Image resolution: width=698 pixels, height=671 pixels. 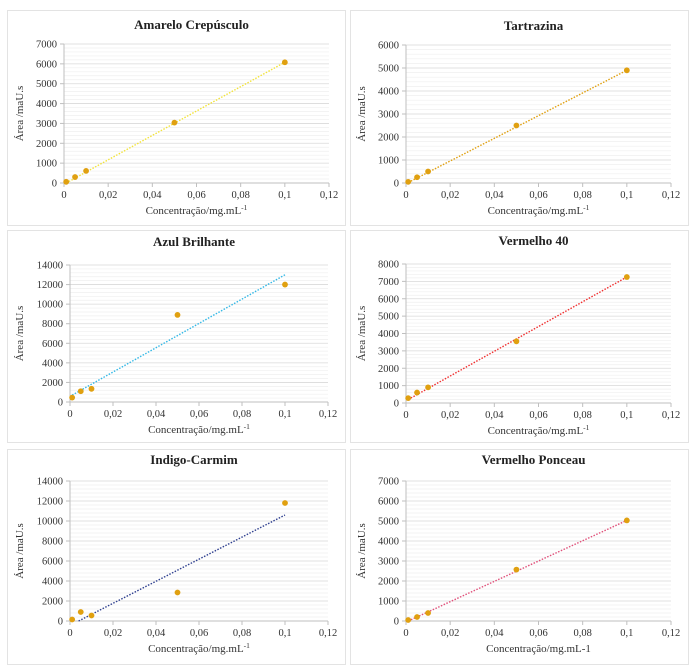 I want to click on chart-title: Amarelo Crepúsculo, so click(x=191, y=24).